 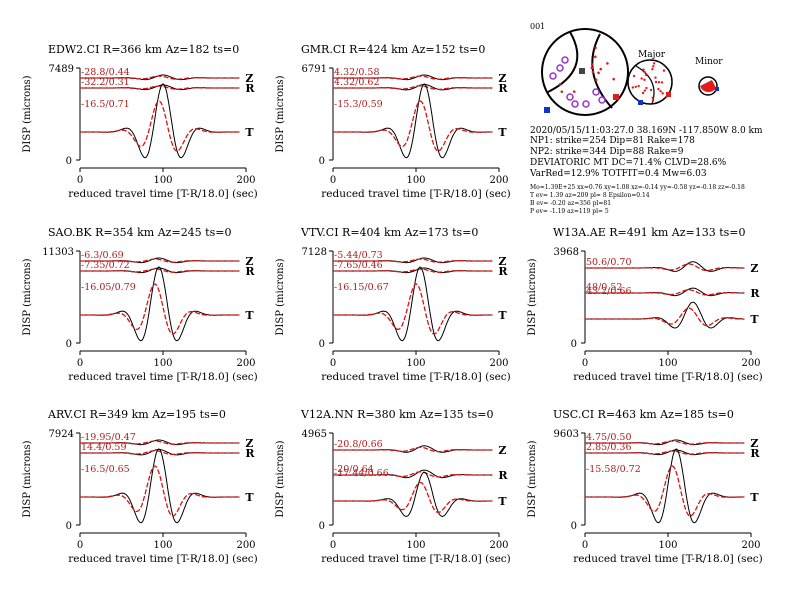 I want to click on tensor-p: P ev= -1.19 az=119 pl= 5, so click(x=569, y=211).